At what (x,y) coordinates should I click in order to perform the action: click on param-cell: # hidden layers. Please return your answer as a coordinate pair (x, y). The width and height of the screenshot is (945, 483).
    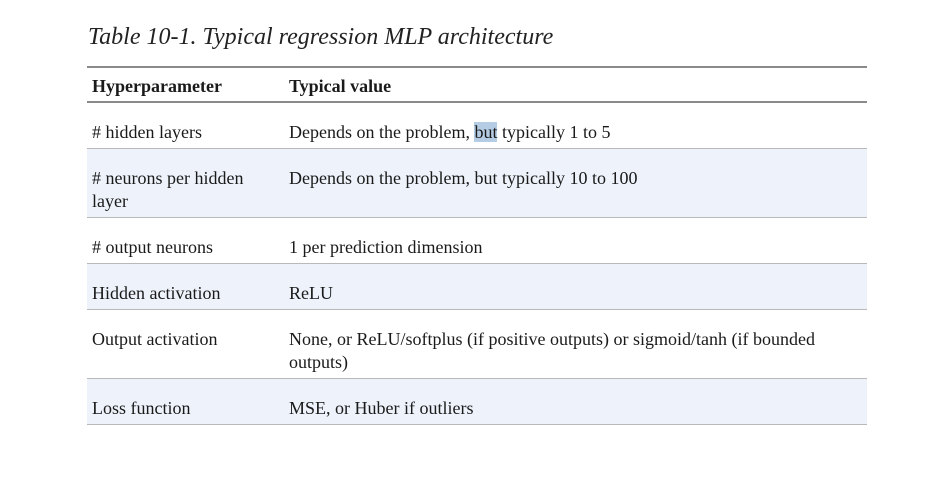
    Looking at the image, I should click on (147, 132).